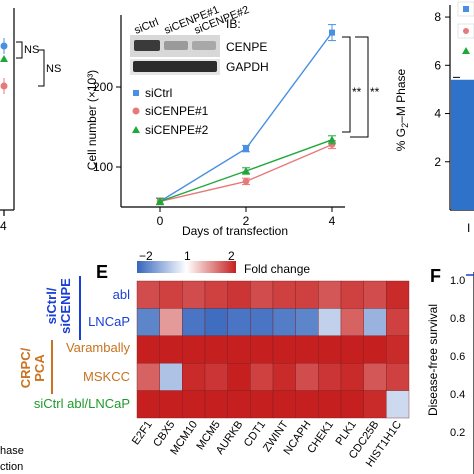  What do you see at coordinates (109, 321) in the screenshot?
I see `row-label-lncap: LNCaP` at bounding box center [109, 321].